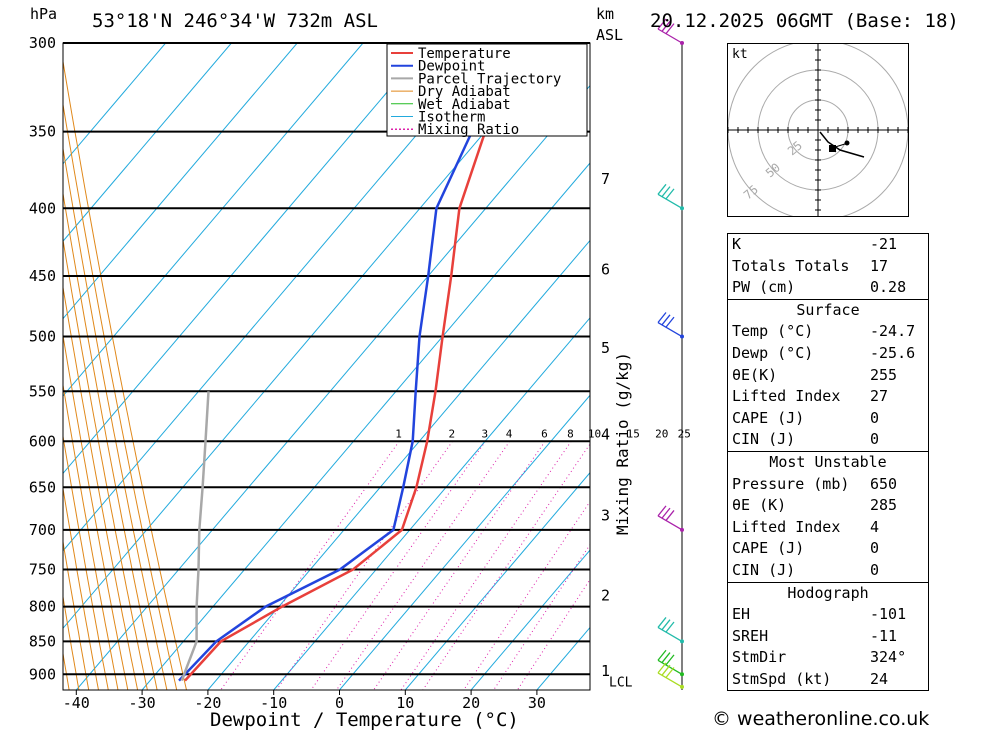 The image size is (1000, 733). Describe the element at coordinates (773, 170) in the screenshot. I see `hodo-ring-label-50: 50` at that location.